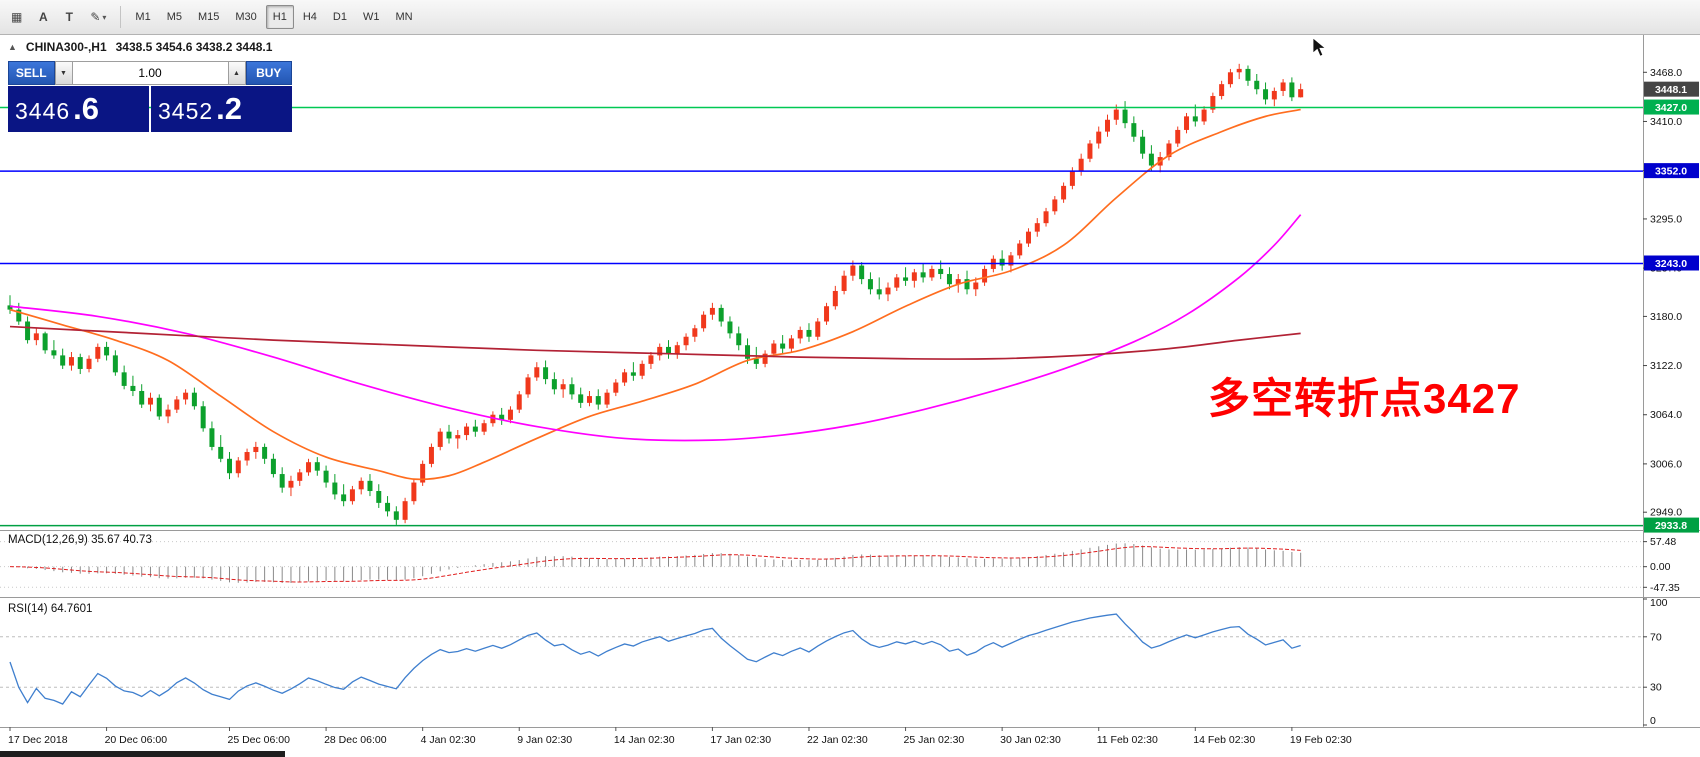  What do you see at coordinates (1663, 542) in the screenshot?
I see `macd-axis-label: 57.48` at bounding box center [1663, 542].